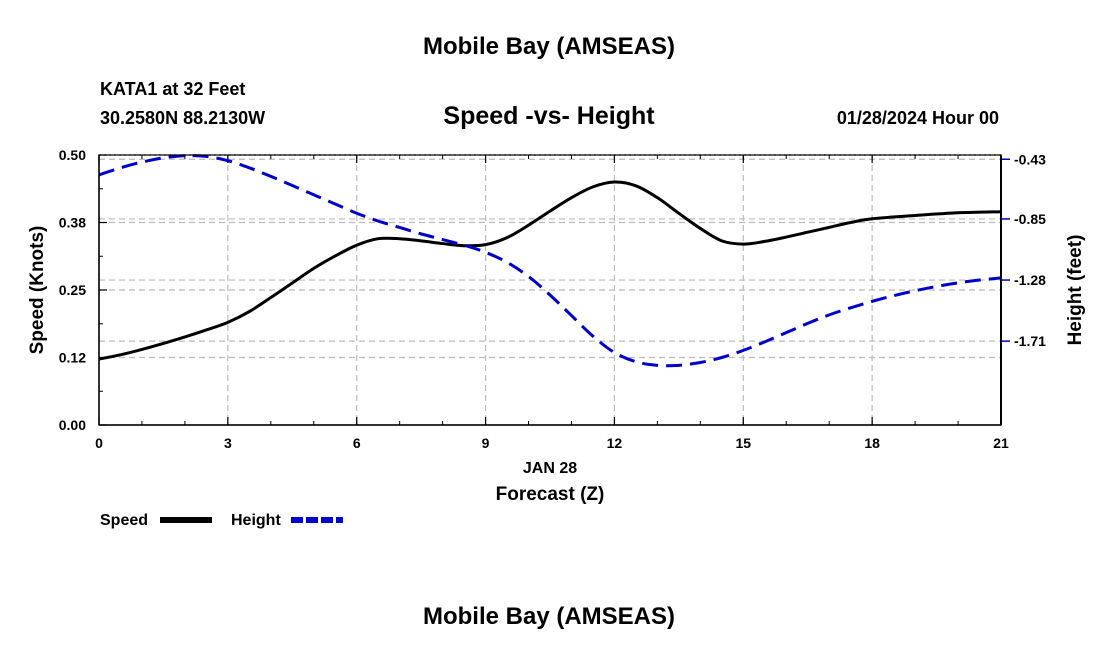  I want to click on left-axis-label: Speed (Knots), so click(37, 290).